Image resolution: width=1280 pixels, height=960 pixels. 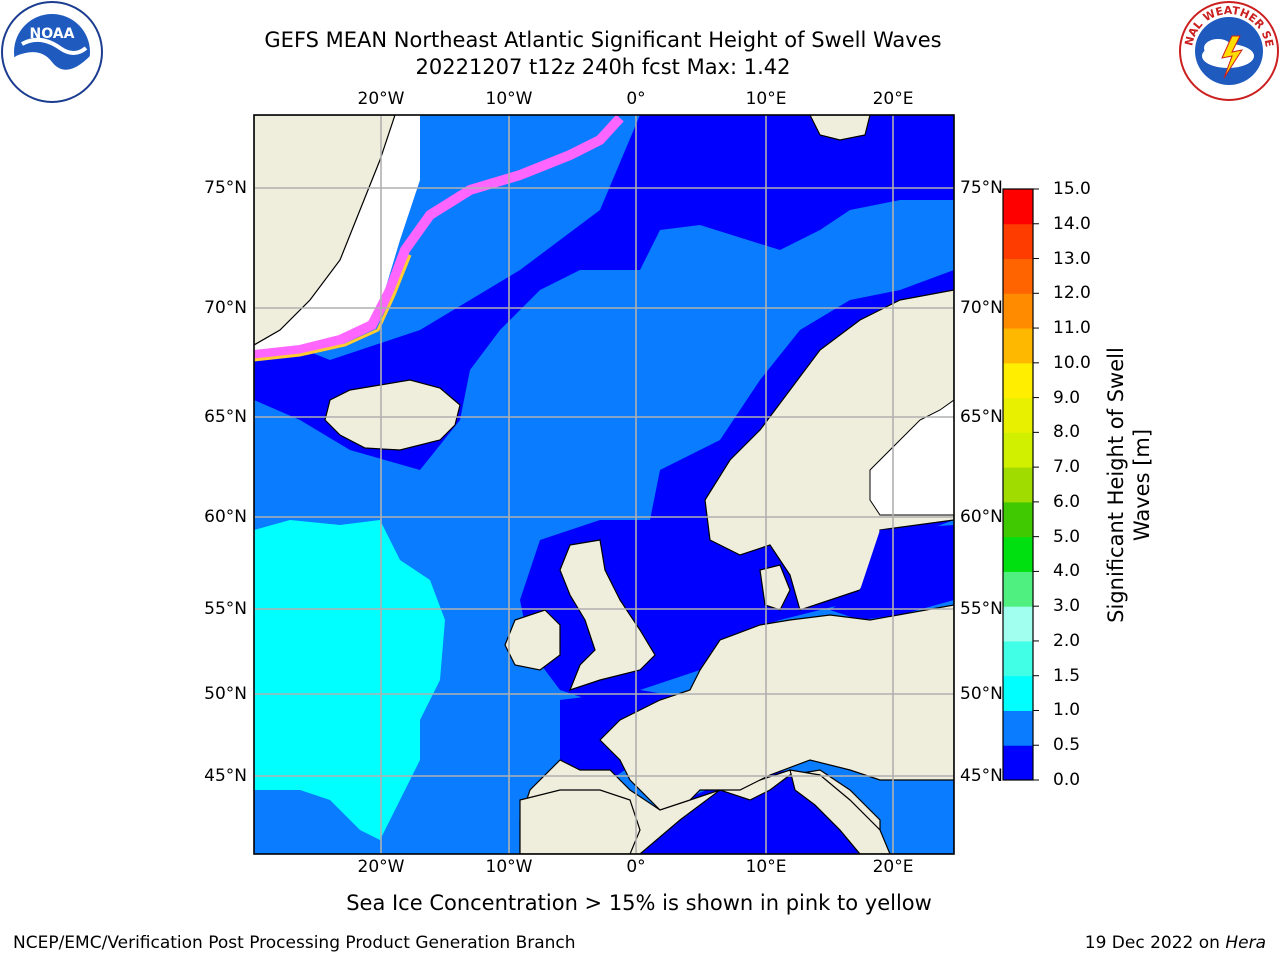 What do you see at coordinates (325, 230) in the screenshot?
I see `greenland-land` at bounding box center [325, 230].